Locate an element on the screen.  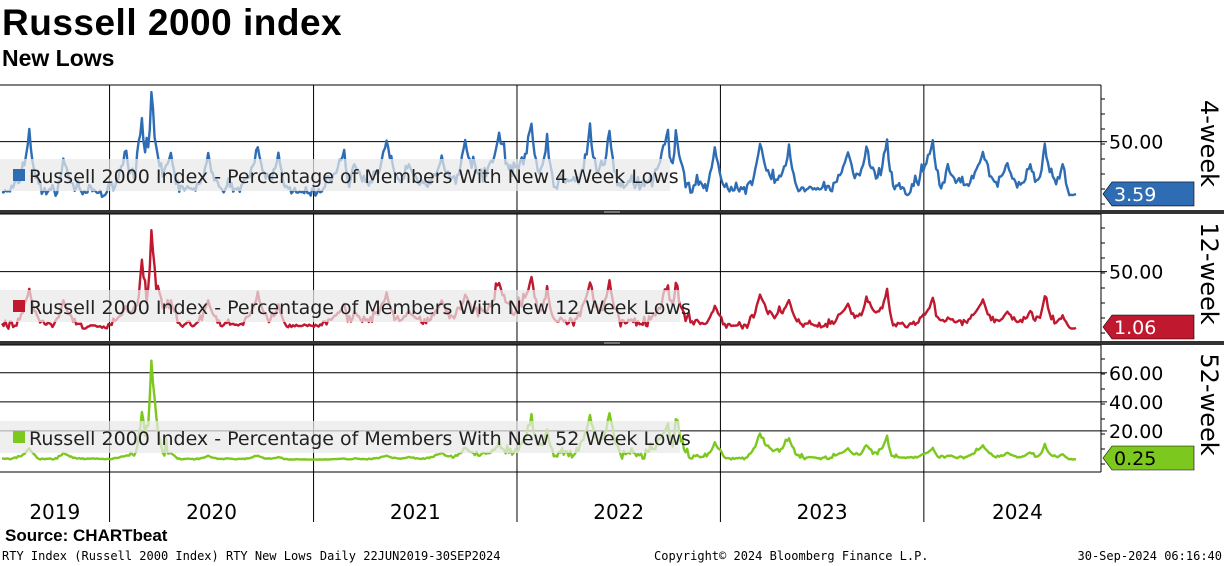
y-tick-label: 20.00 is located at coordinates (1136, 432).